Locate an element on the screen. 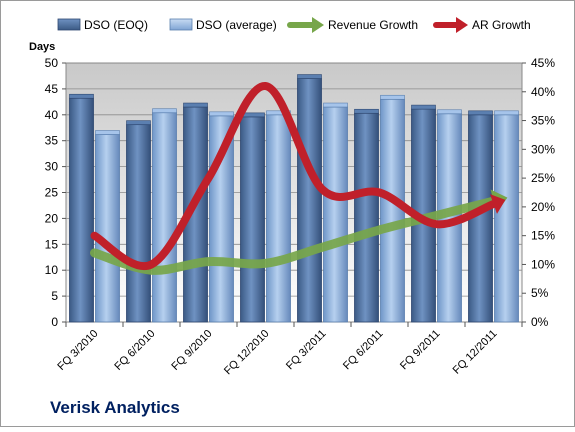  legend-swatch-dso-average is located at coordinates (181, 24).